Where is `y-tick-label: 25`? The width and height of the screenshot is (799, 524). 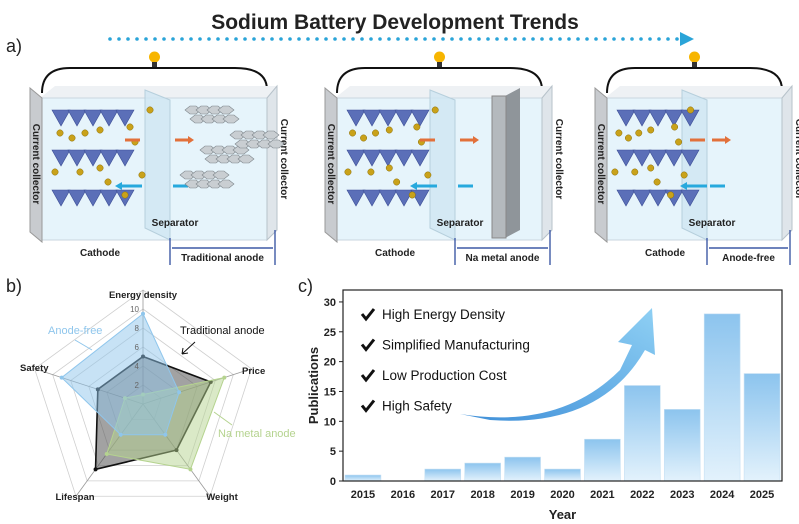
y-tick-label: 25 is located at coordinates (330, 333).